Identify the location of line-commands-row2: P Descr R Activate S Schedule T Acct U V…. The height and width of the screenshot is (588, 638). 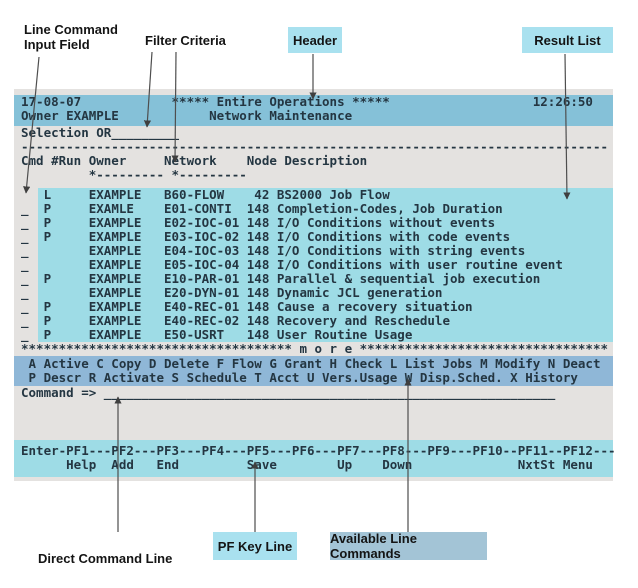
(299, 377).